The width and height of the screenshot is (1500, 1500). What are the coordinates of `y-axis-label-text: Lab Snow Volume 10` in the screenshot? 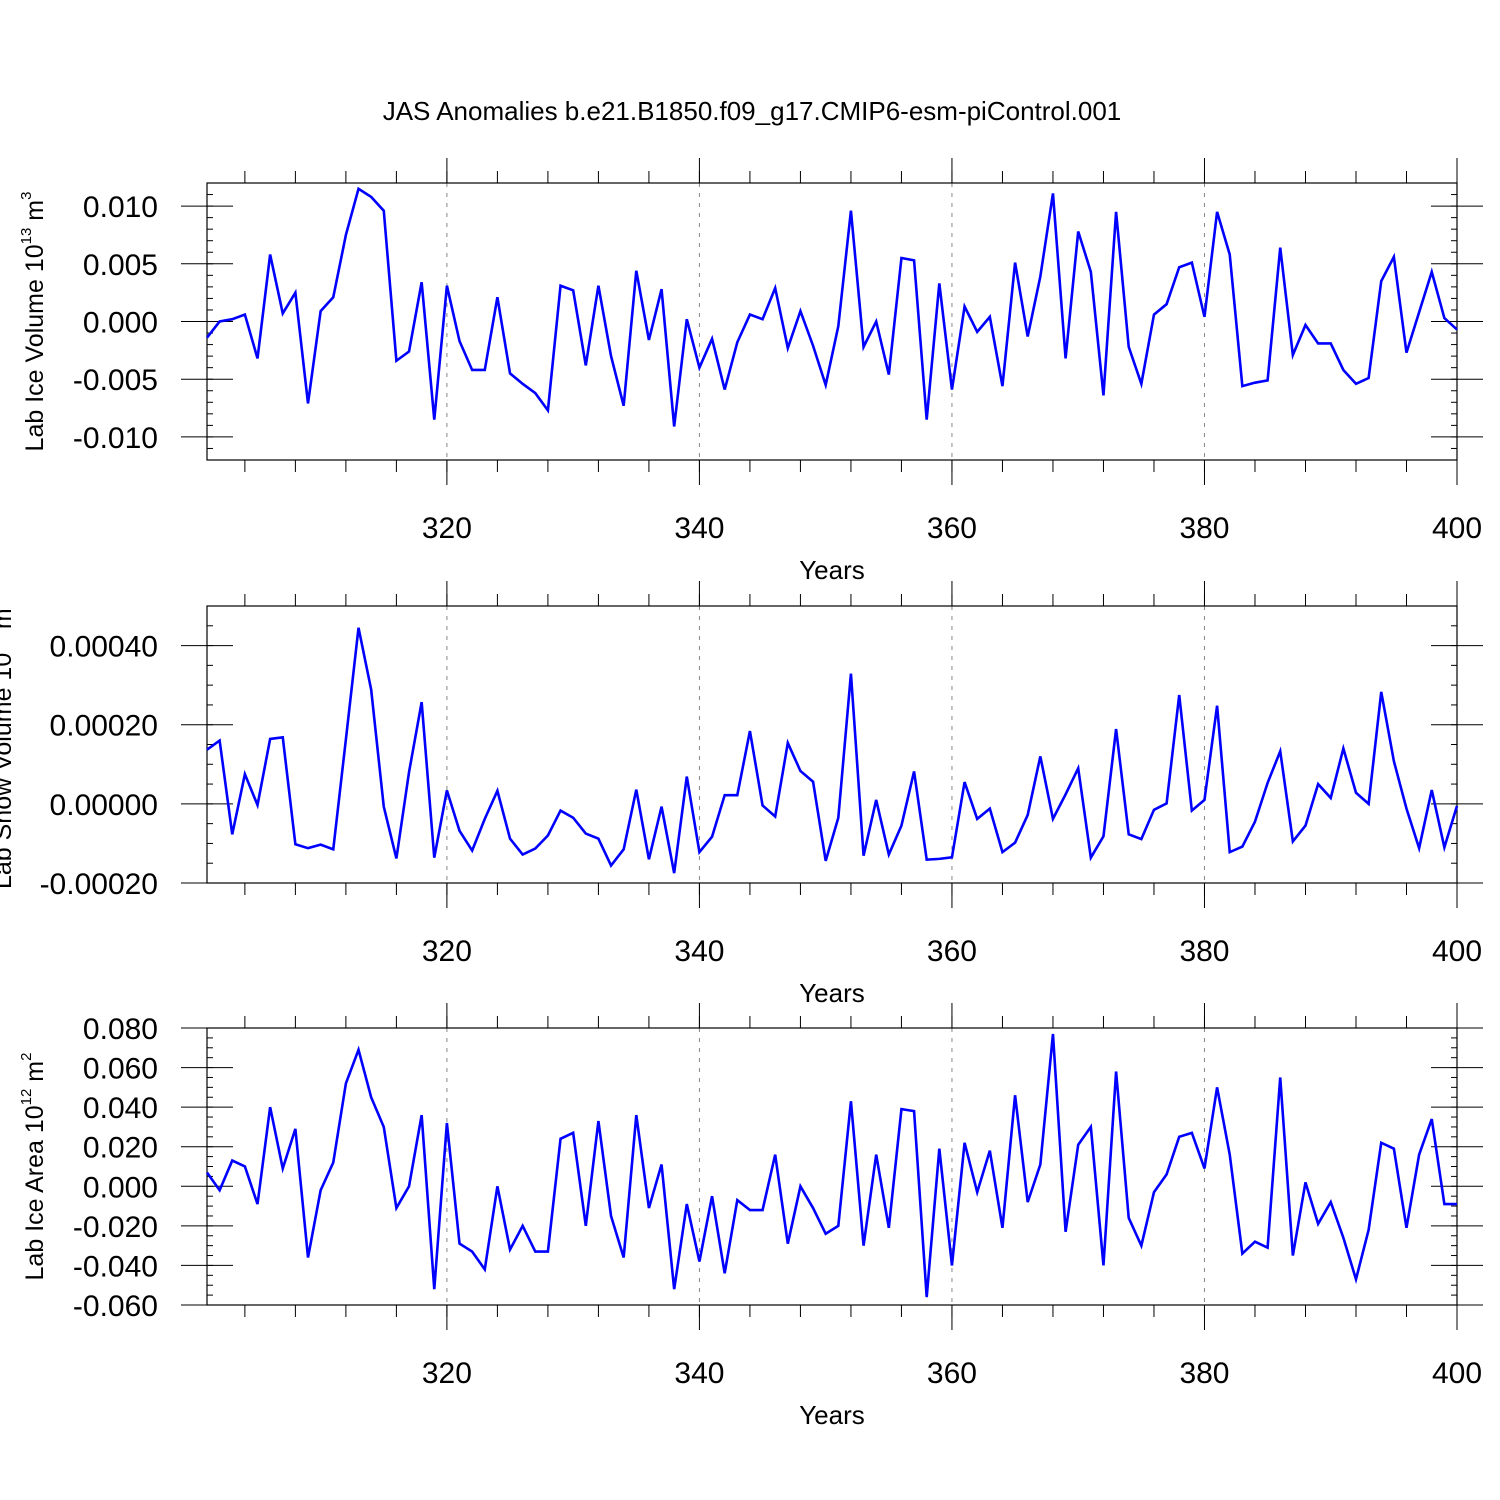 It's located at (8, 771).